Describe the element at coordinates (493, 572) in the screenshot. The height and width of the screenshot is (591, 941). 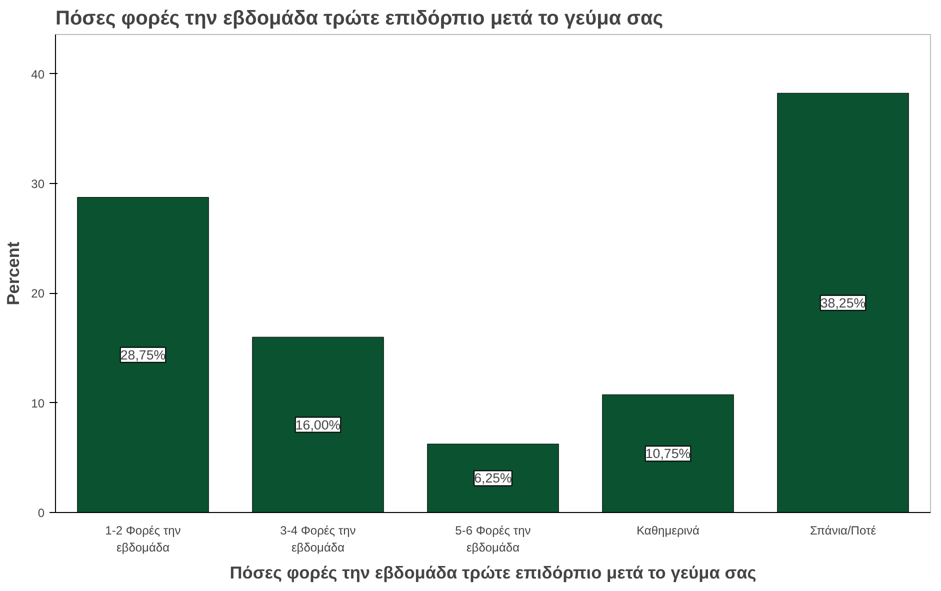
I see `x-axis-title: Πόσες φορές την εβδομάδα τρώτε επιδόρπιο μετά το γεύμα σας` at that location.